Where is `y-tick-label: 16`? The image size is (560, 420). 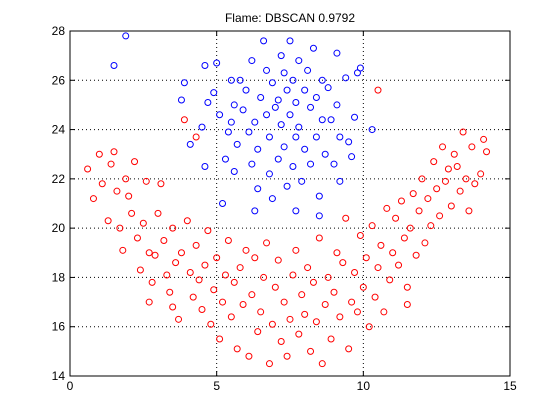
y-tick-label: 16 is located at coordinates (59, 327).